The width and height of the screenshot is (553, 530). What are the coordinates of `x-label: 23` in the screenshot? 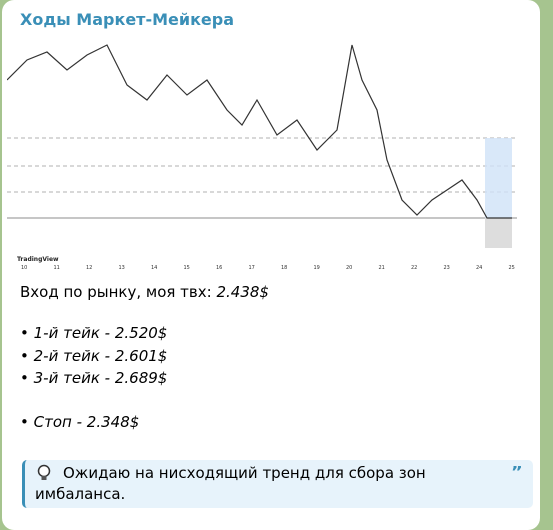 It's located at (447, 267).